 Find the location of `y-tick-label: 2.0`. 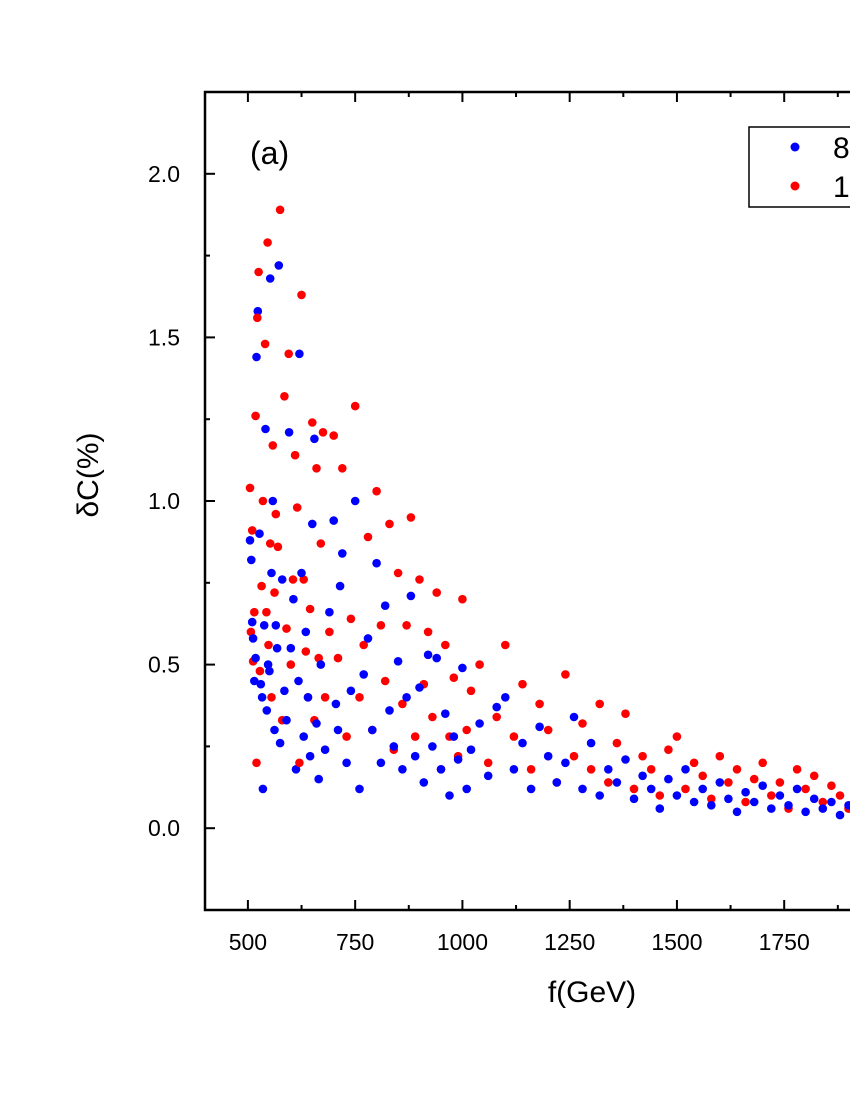

y-tick-label: 2.0 is located at coordinates (164, 174).